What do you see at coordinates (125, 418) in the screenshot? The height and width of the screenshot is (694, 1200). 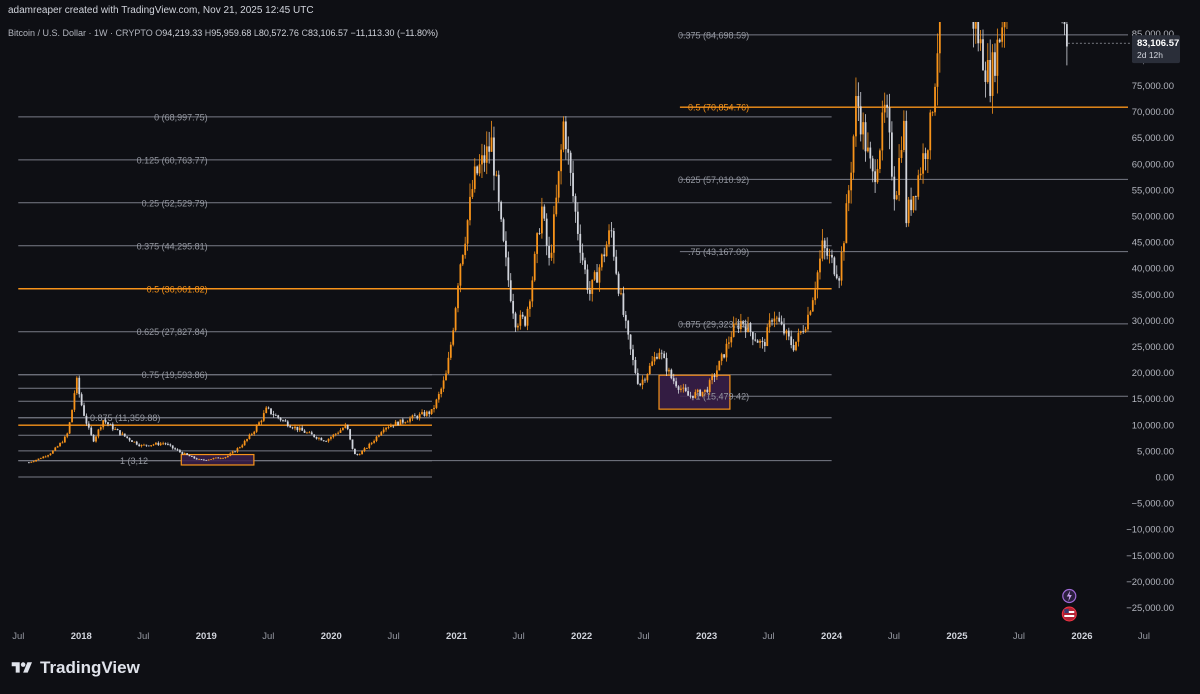 I see `fib-level-label: 0.875 (11,359.88)` at bounding box center [125, 418].